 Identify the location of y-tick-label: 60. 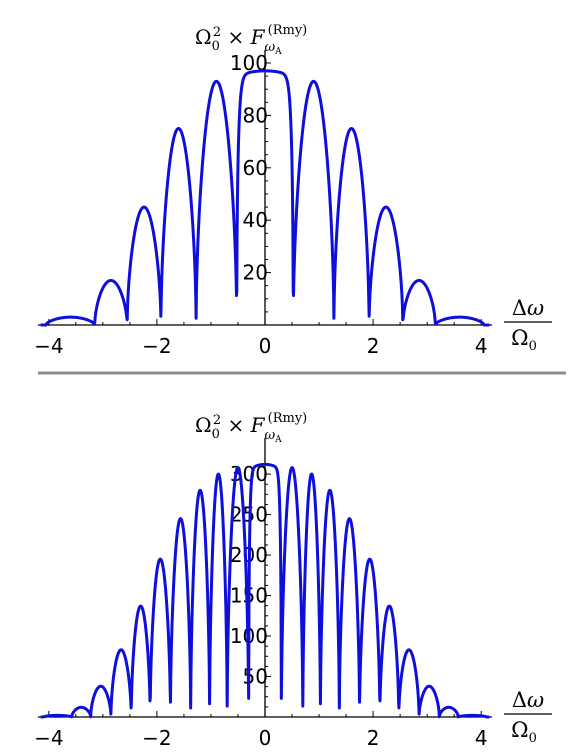
(255, 168).